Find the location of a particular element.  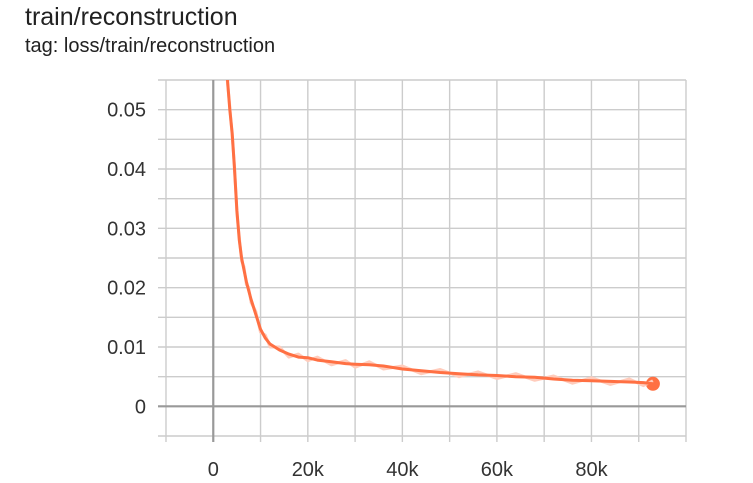

y-tick-label: 0.01 is located at coordinates (126, 348).